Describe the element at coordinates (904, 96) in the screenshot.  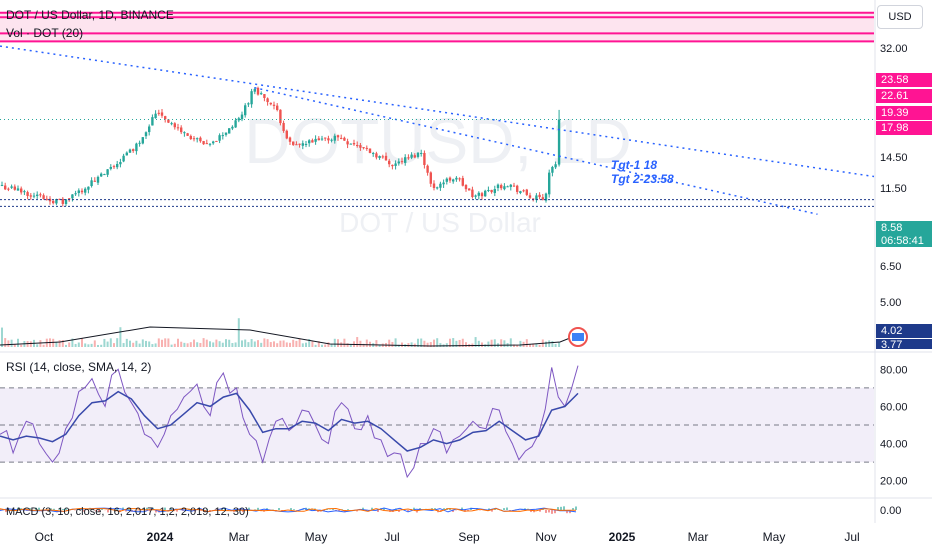
I see `zone-label-22-61: 22.61` at that location.